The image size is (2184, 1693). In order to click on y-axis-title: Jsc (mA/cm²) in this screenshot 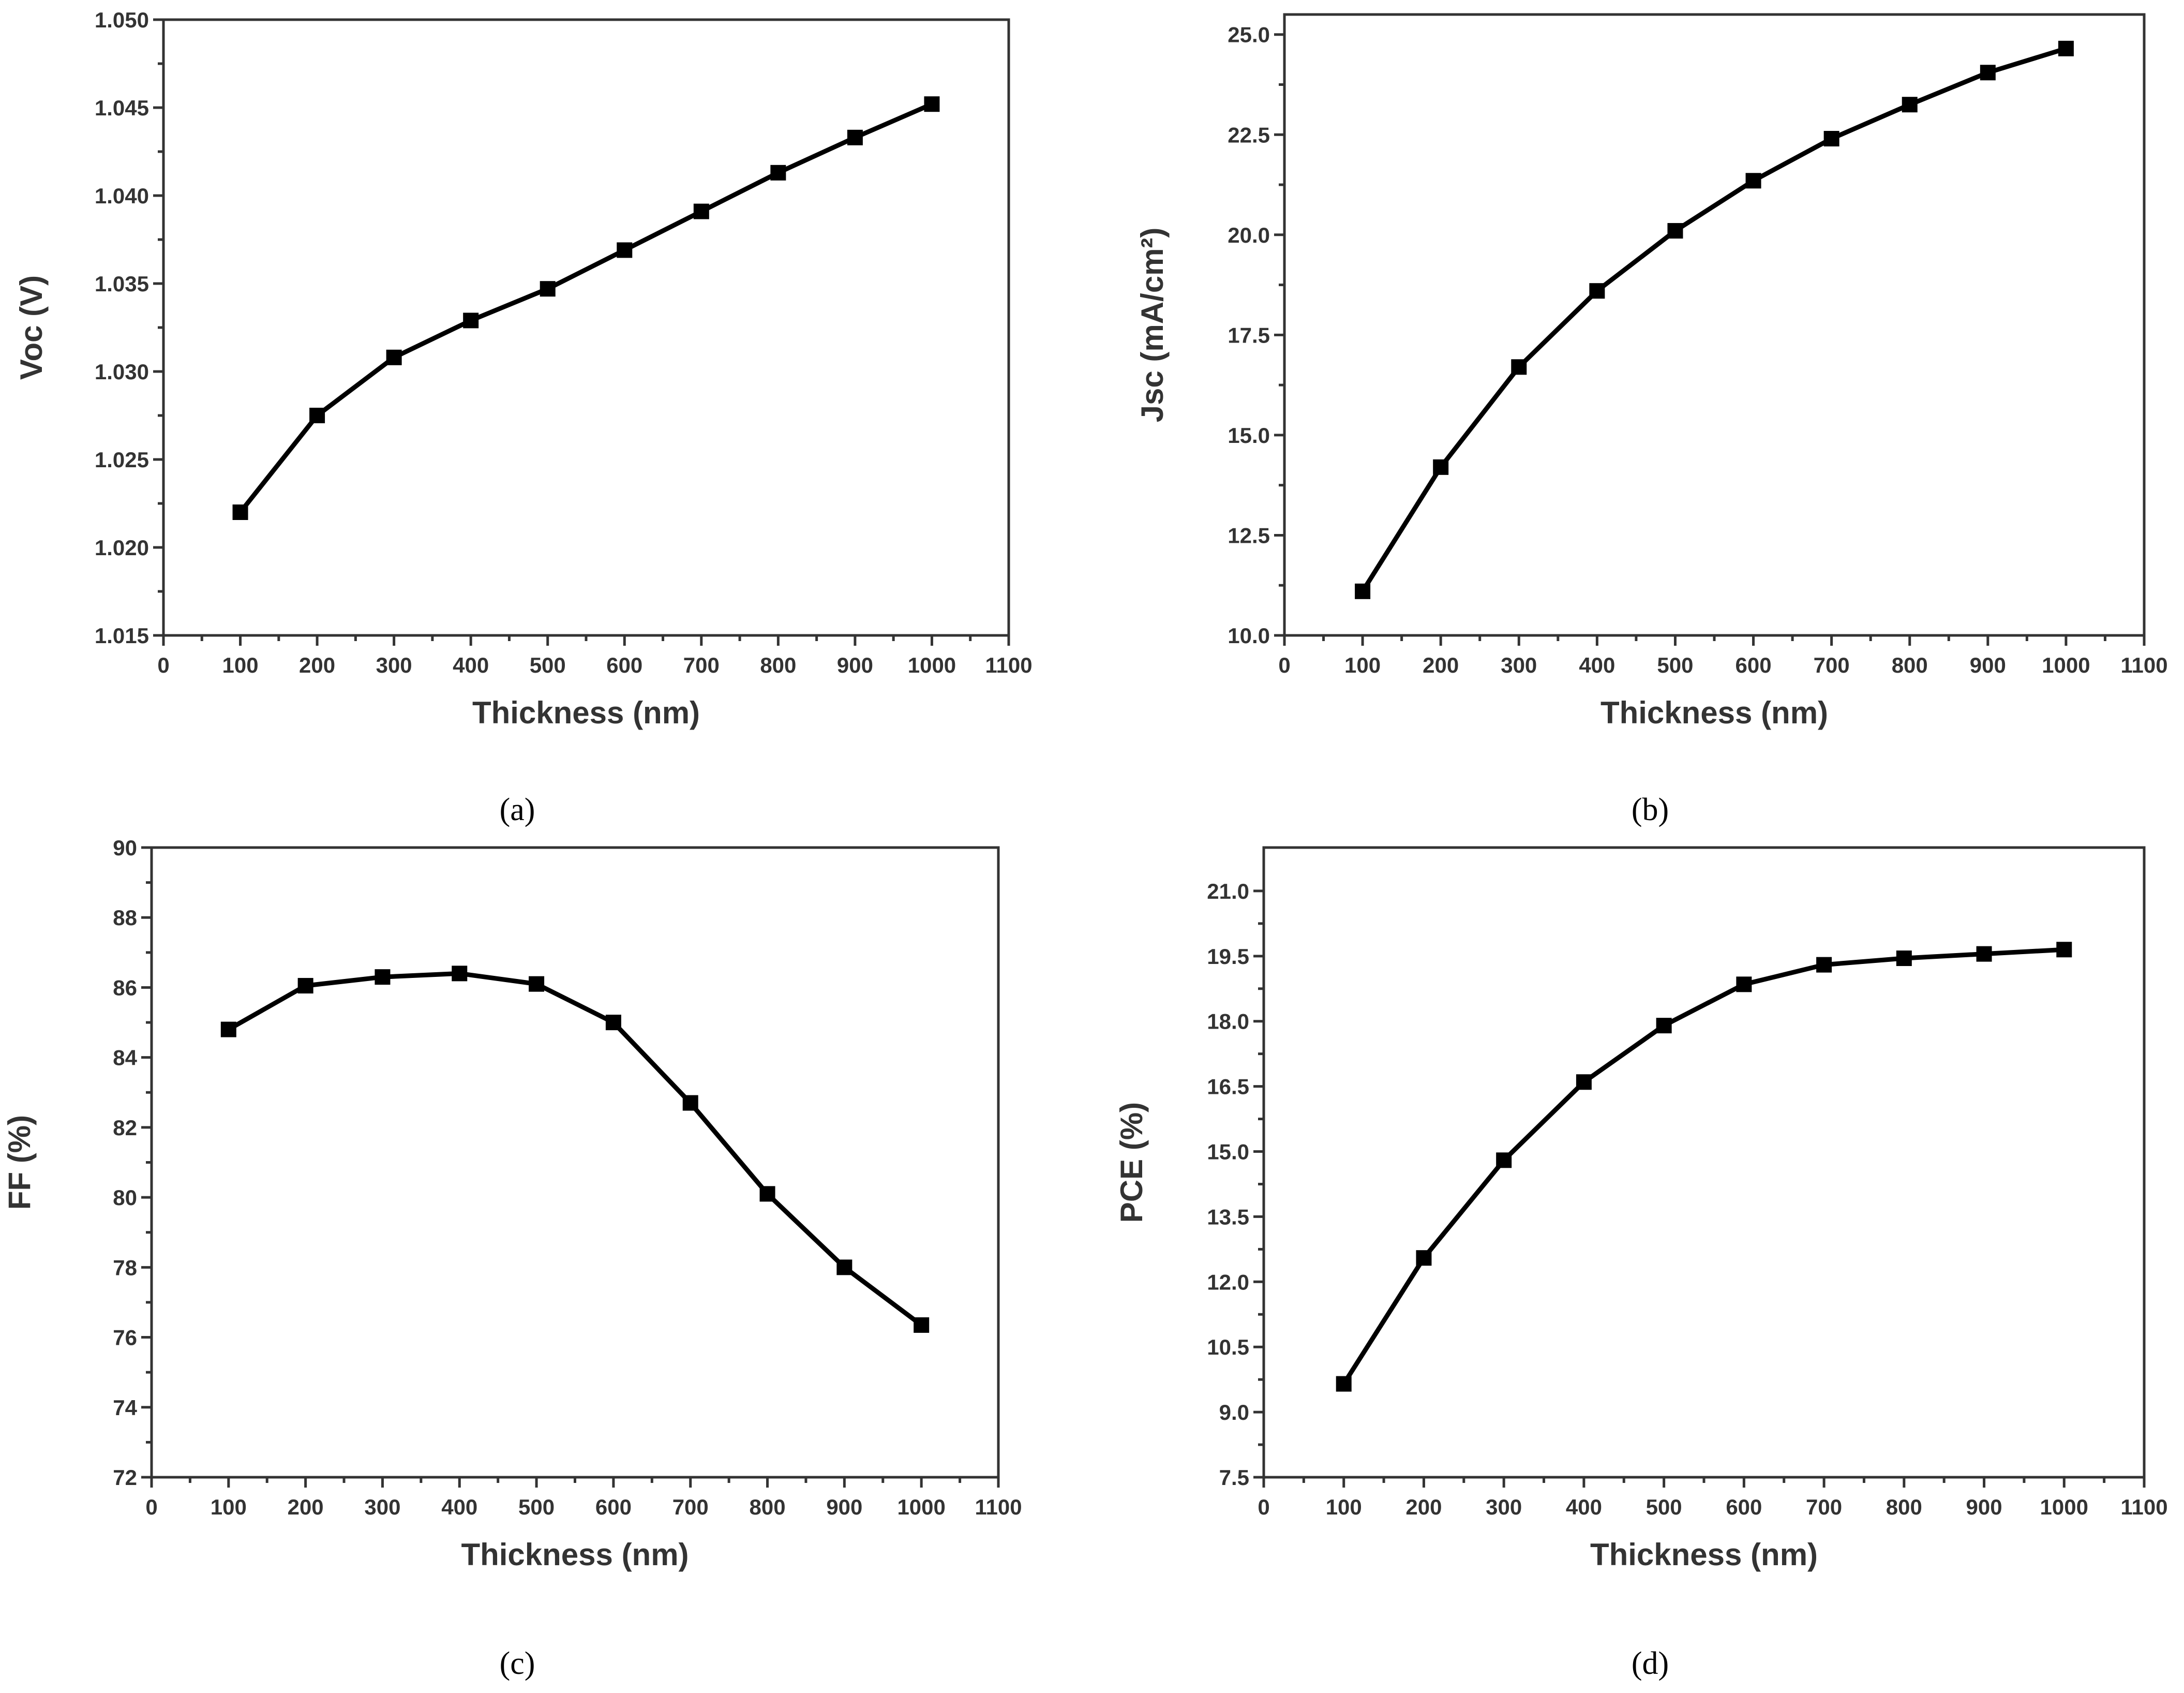, I will do `click(1152, 325)`.